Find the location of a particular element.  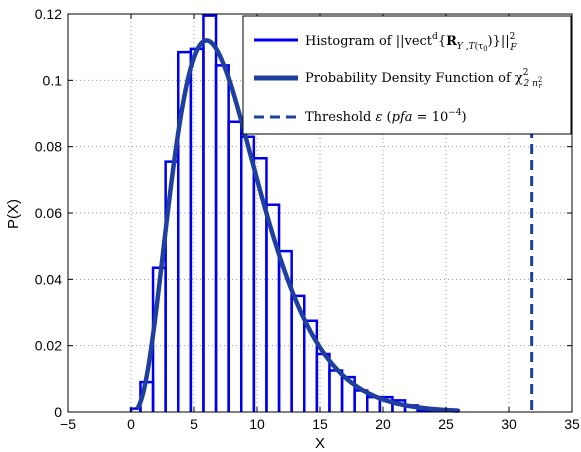

legend-histogram-R: R is located at coordinates (451, 41).